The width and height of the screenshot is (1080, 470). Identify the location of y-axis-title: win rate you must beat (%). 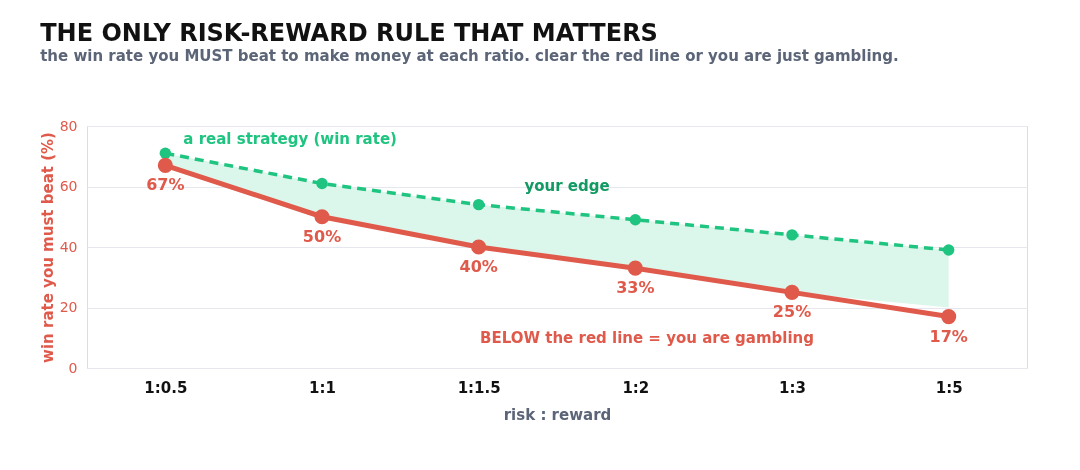
(47, 247).